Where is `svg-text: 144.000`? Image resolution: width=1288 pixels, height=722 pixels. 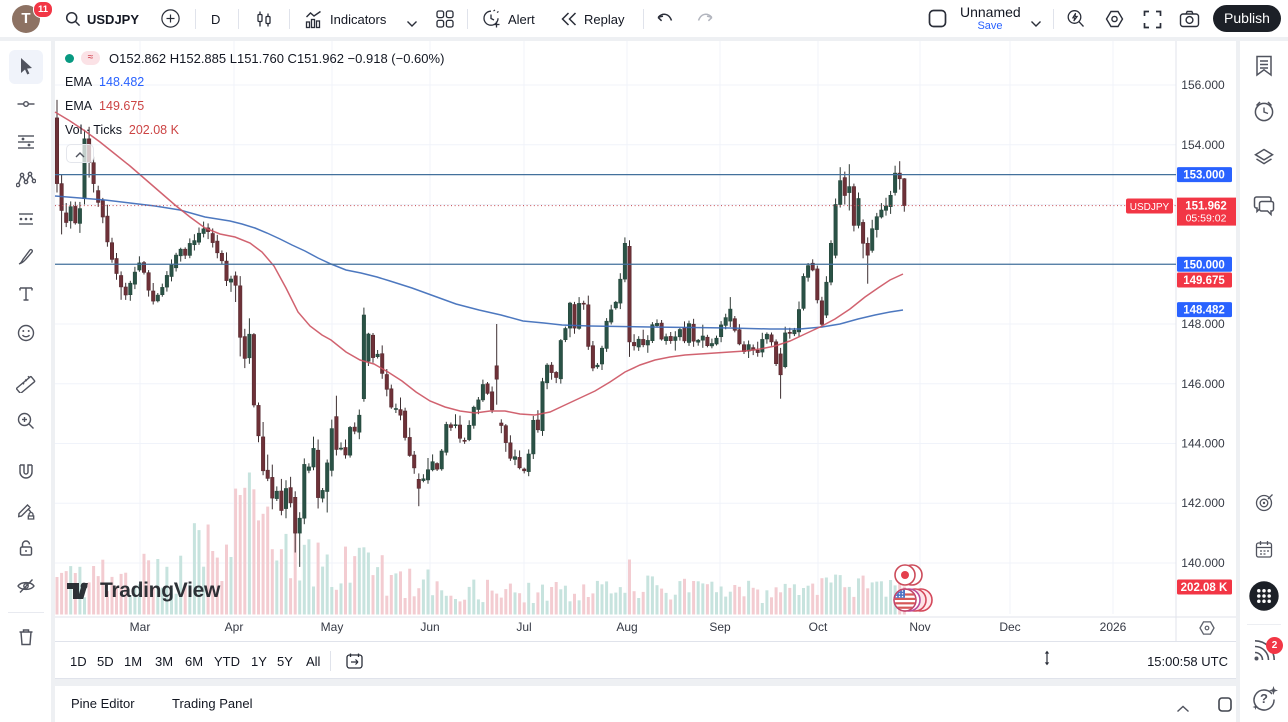
svg-text: 144.000 is located at coordinates (1203, 444).